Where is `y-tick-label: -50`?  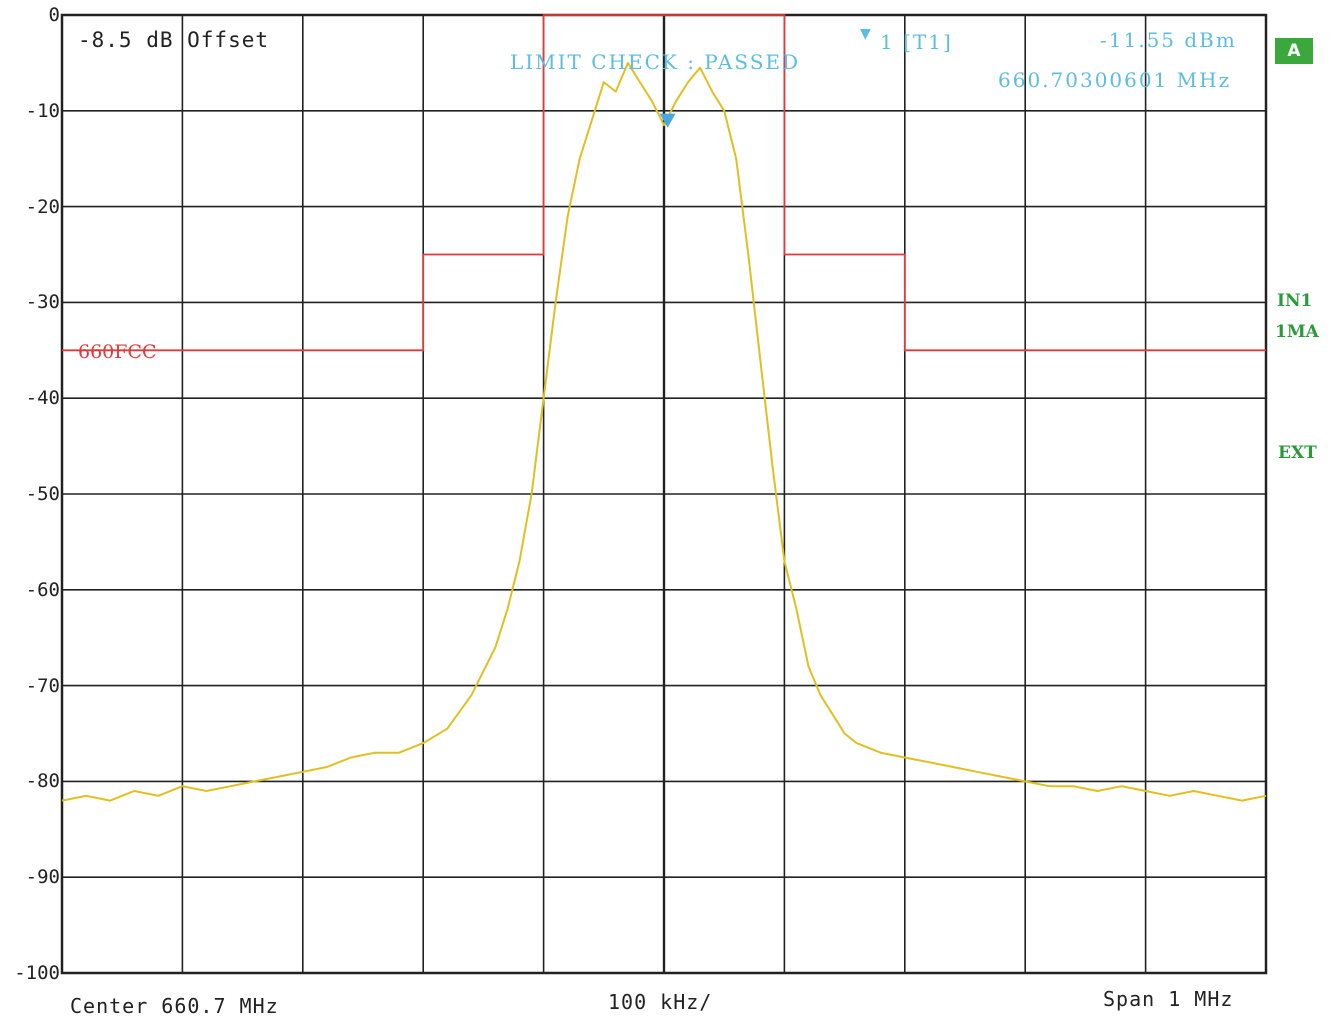 y-tick-label: -50 is located at coordinates (42, 494).